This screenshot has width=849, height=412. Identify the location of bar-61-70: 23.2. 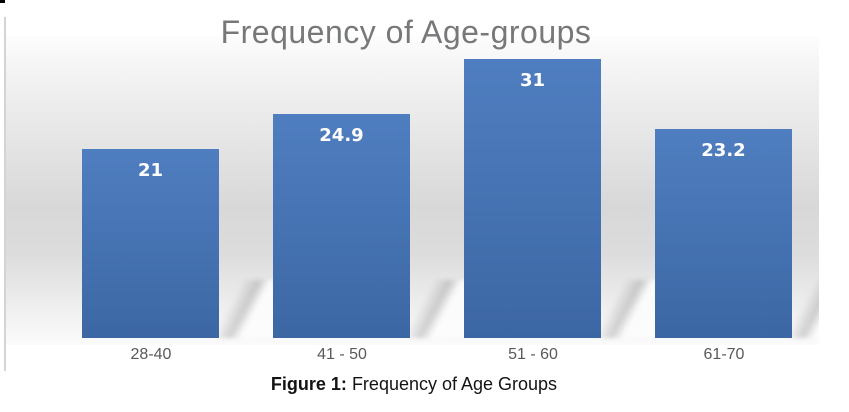
(723, 233).